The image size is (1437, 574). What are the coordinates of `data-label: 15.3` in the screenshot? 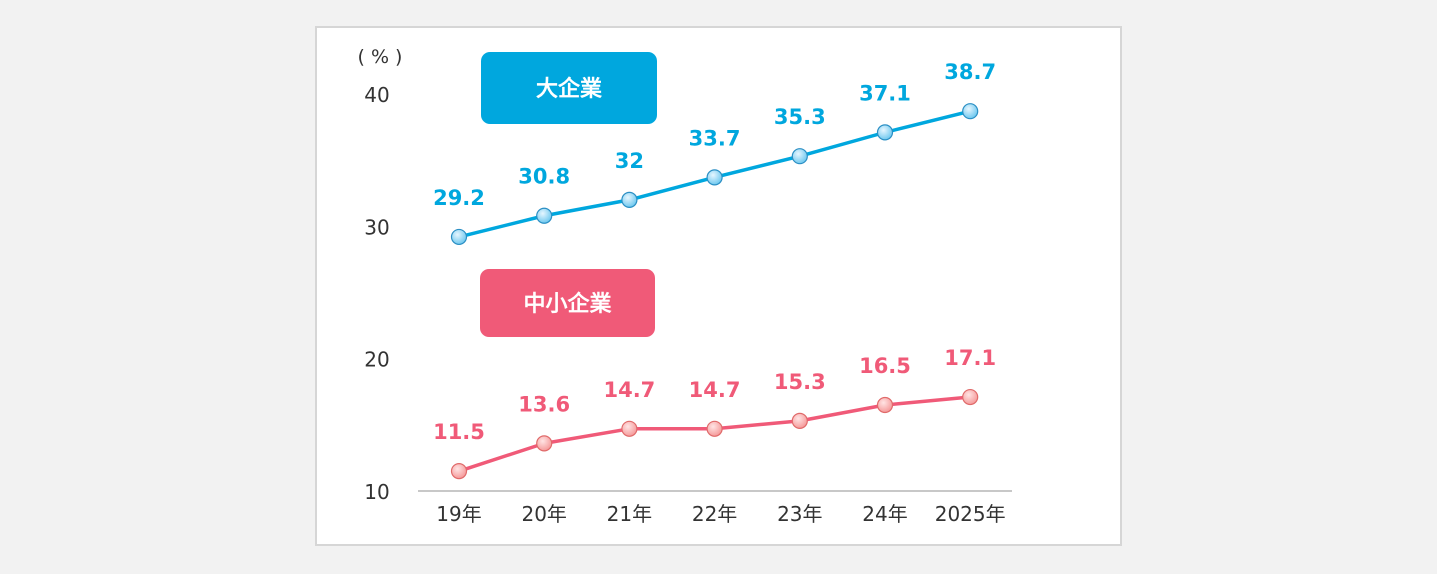 It's located at (800, 382).